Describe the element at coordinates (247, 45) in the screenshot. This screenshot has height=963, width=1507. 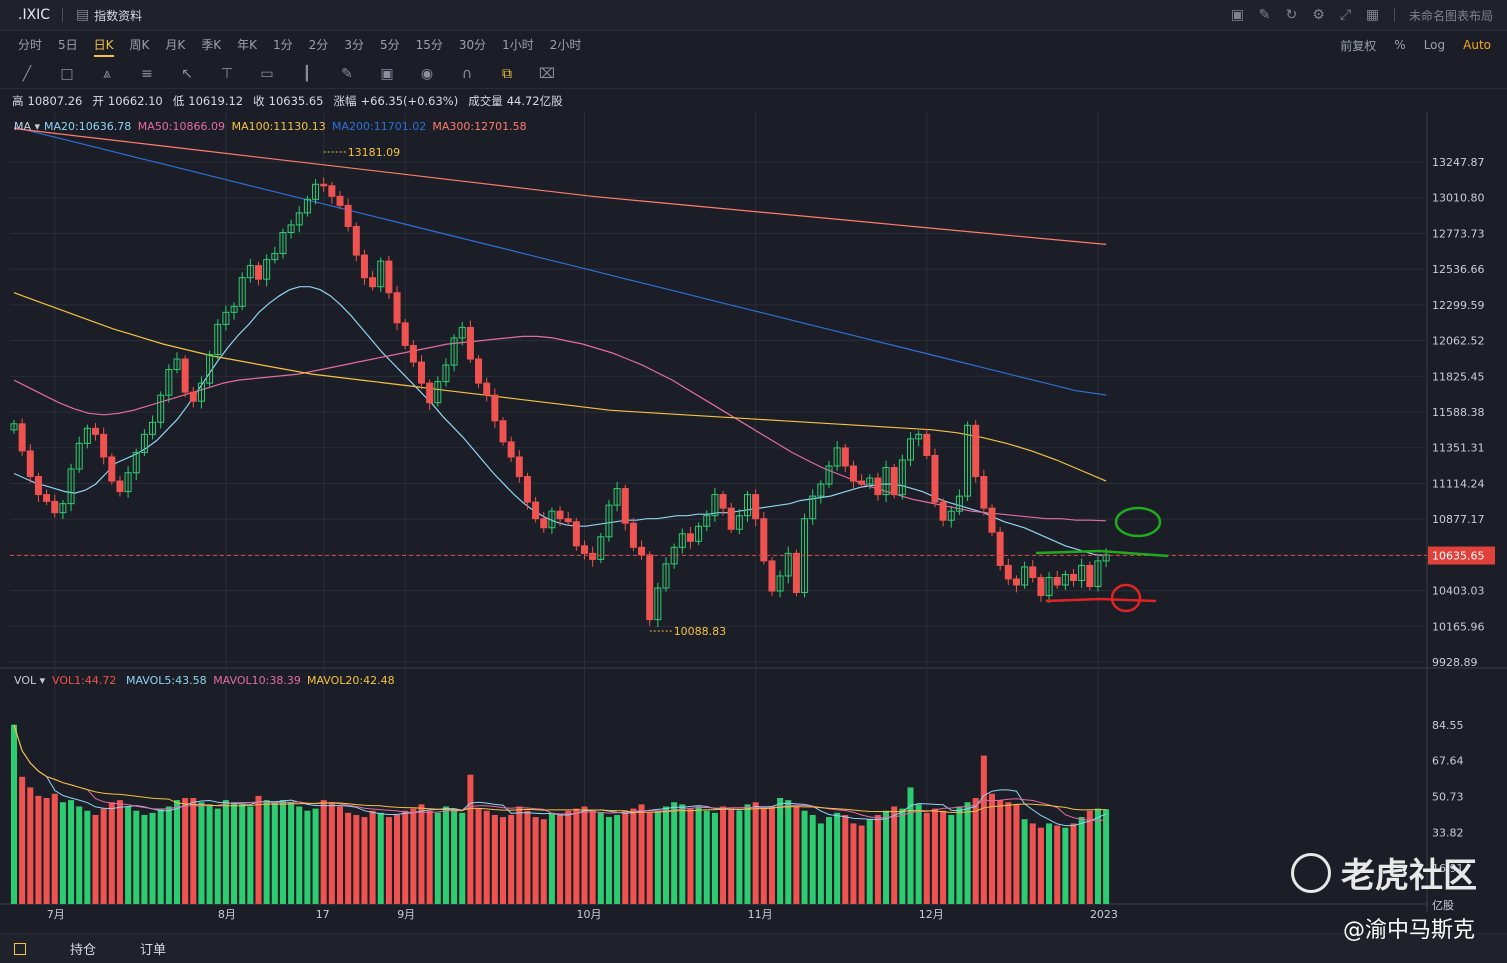
I see `period-tab-6: 年K` at that location.